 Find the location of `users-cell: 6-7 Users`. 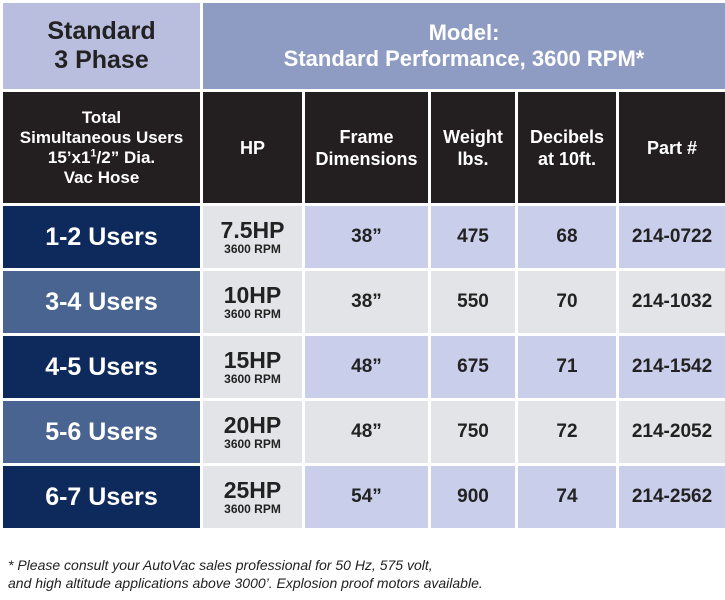

users-cell: 6-7 Users is located at coordinates (101, 497).